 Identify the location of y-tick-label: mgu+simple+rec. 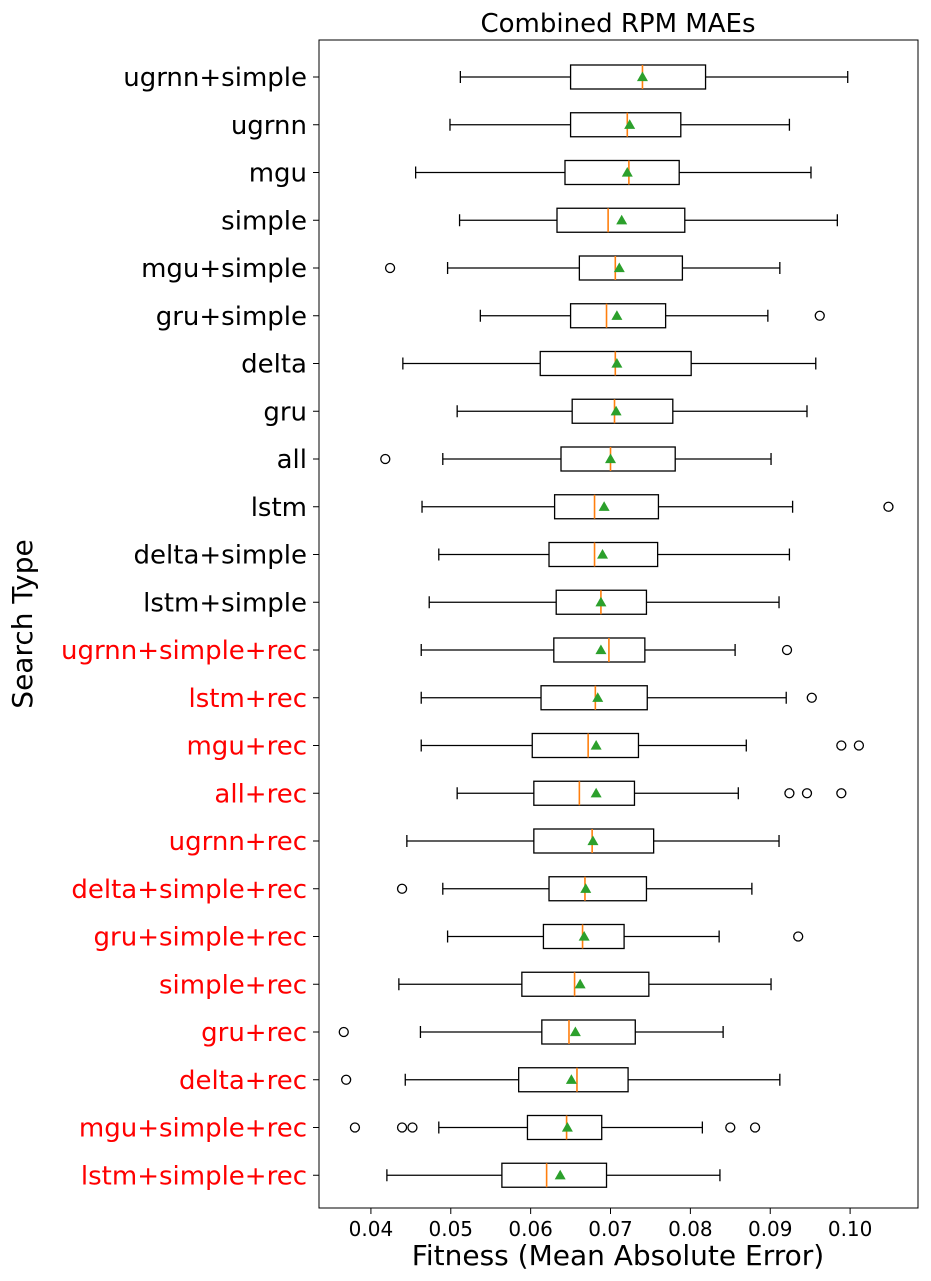
(193, 1129).